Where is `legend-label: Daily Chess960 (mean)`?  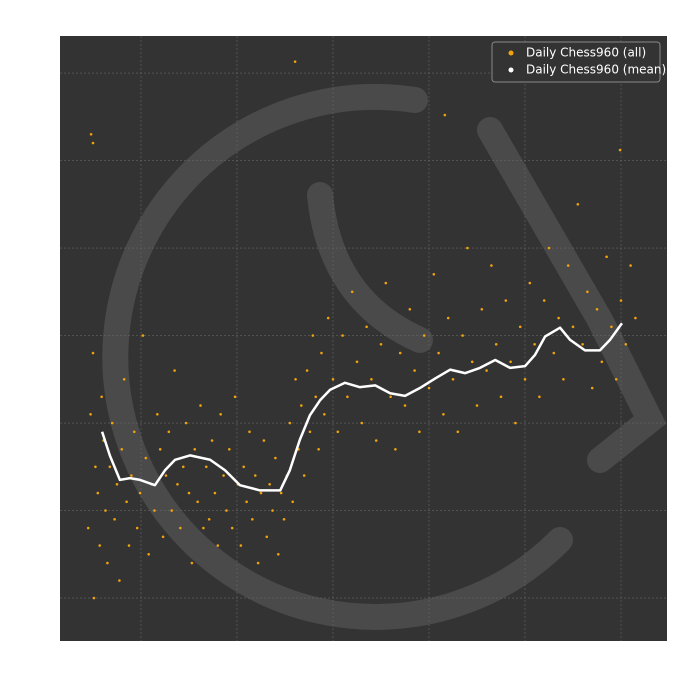
legend-label: Daily Chess960 (mean) is located at coordinates (596, 70).